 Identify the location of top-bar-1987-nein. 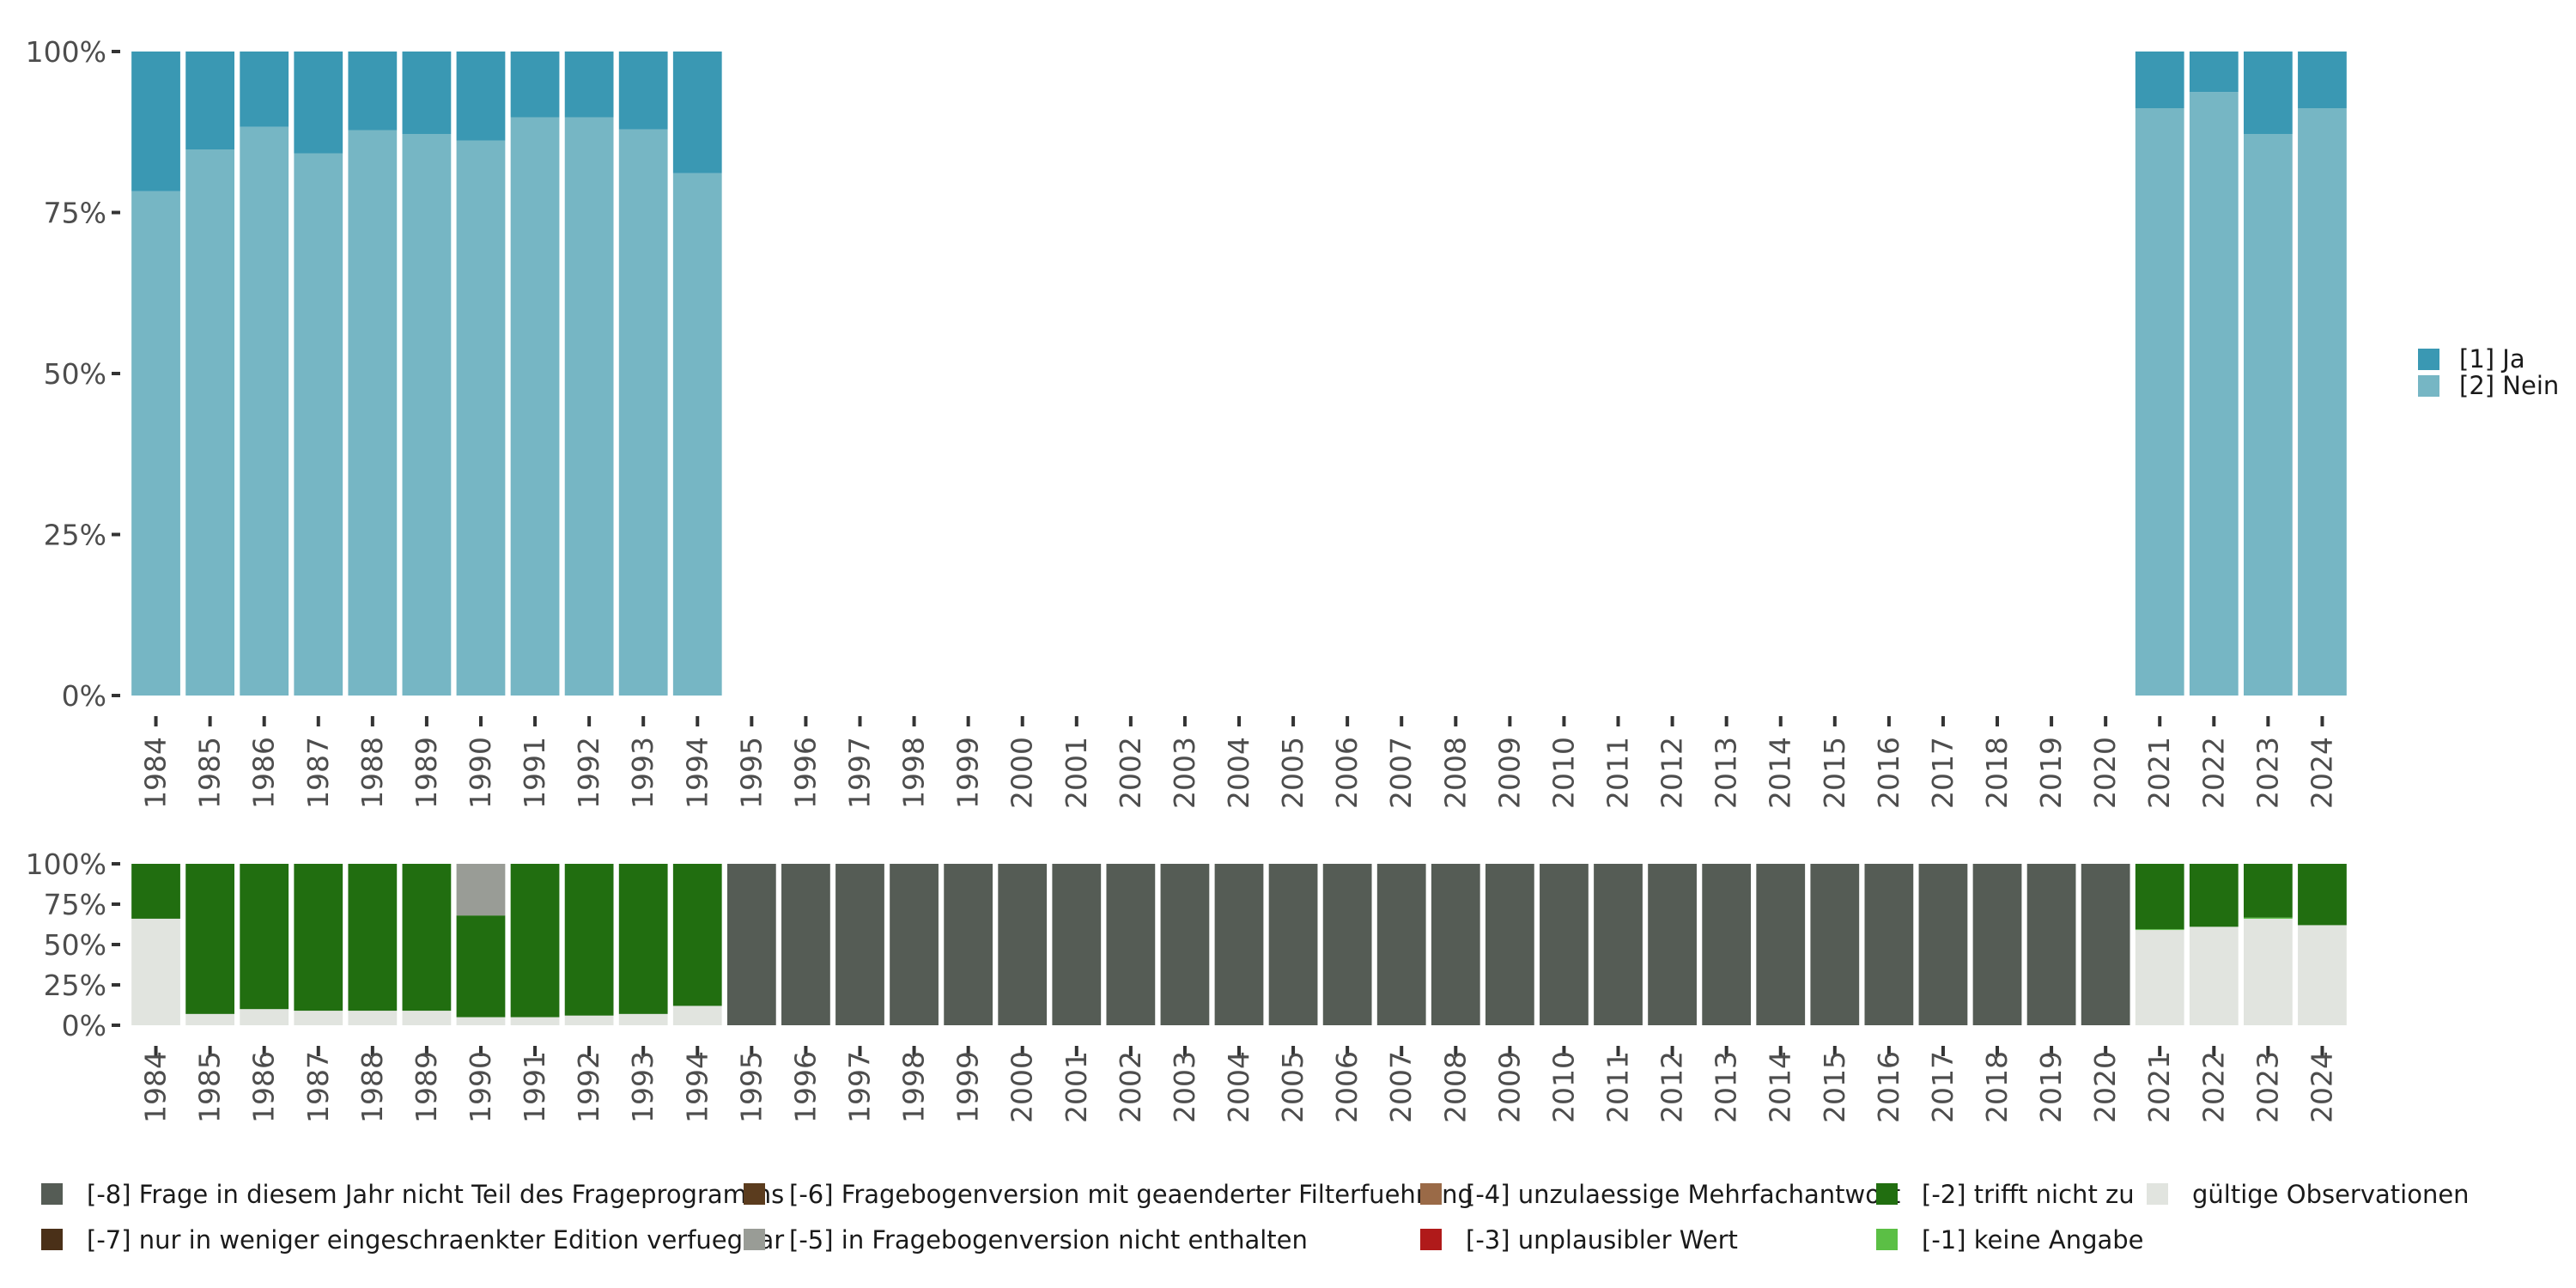
(318, 424).